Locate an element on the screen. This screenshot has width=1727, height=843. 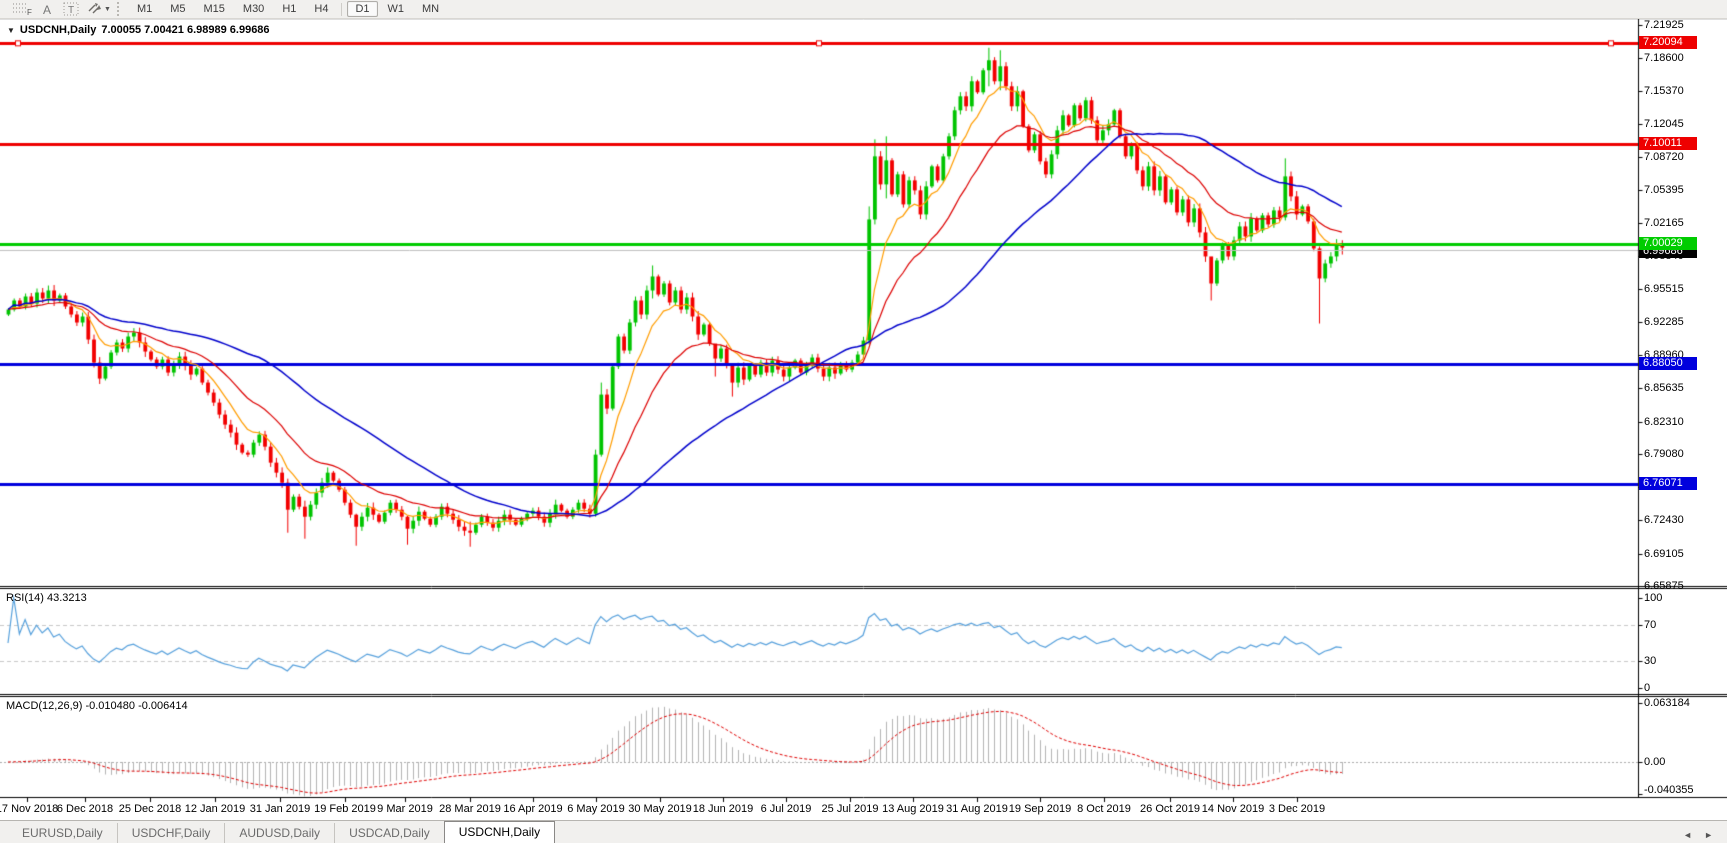
date-label: 18 Jun 2019 is located at coordinates (723, 809).